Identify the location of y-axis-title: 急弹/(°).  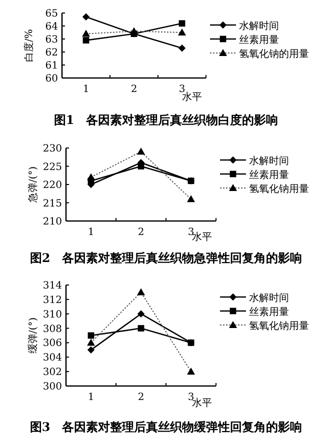
(33, 185).